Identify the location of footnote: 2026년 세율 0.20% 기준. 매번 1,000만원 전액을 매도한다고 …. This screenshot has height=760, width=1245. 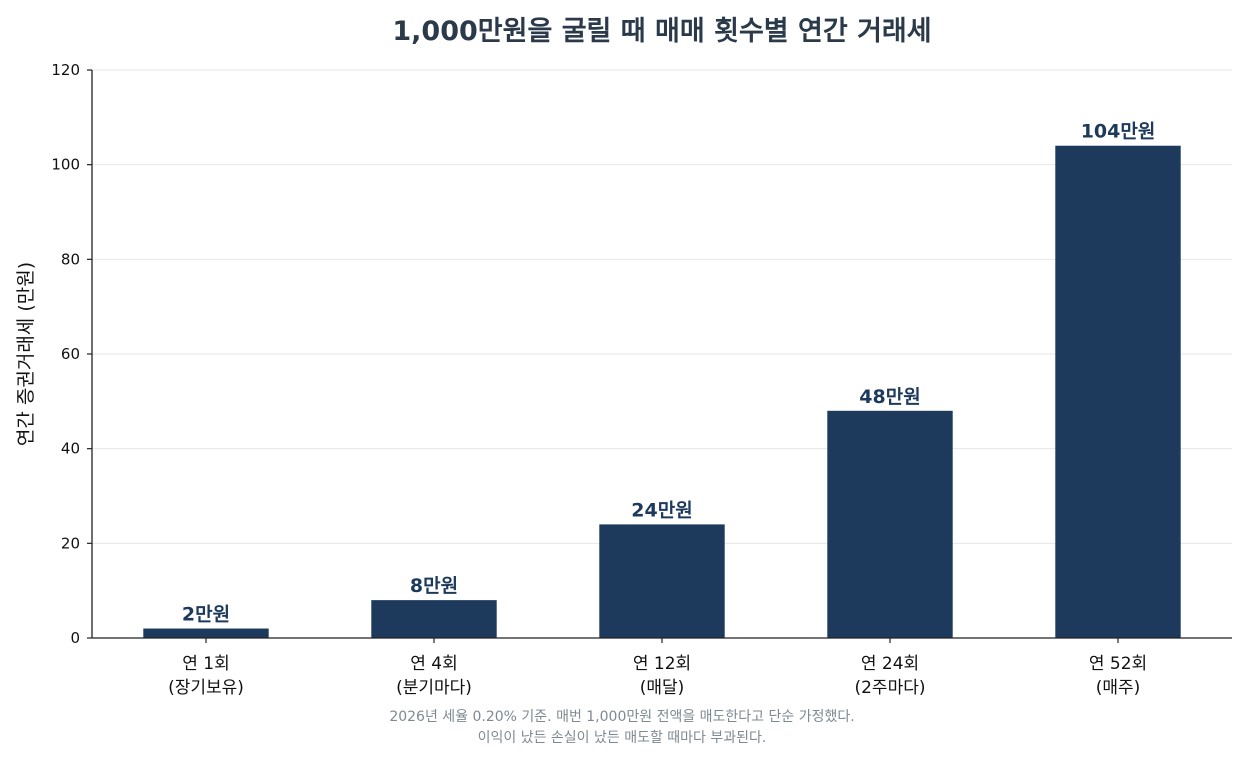
(621, 727).